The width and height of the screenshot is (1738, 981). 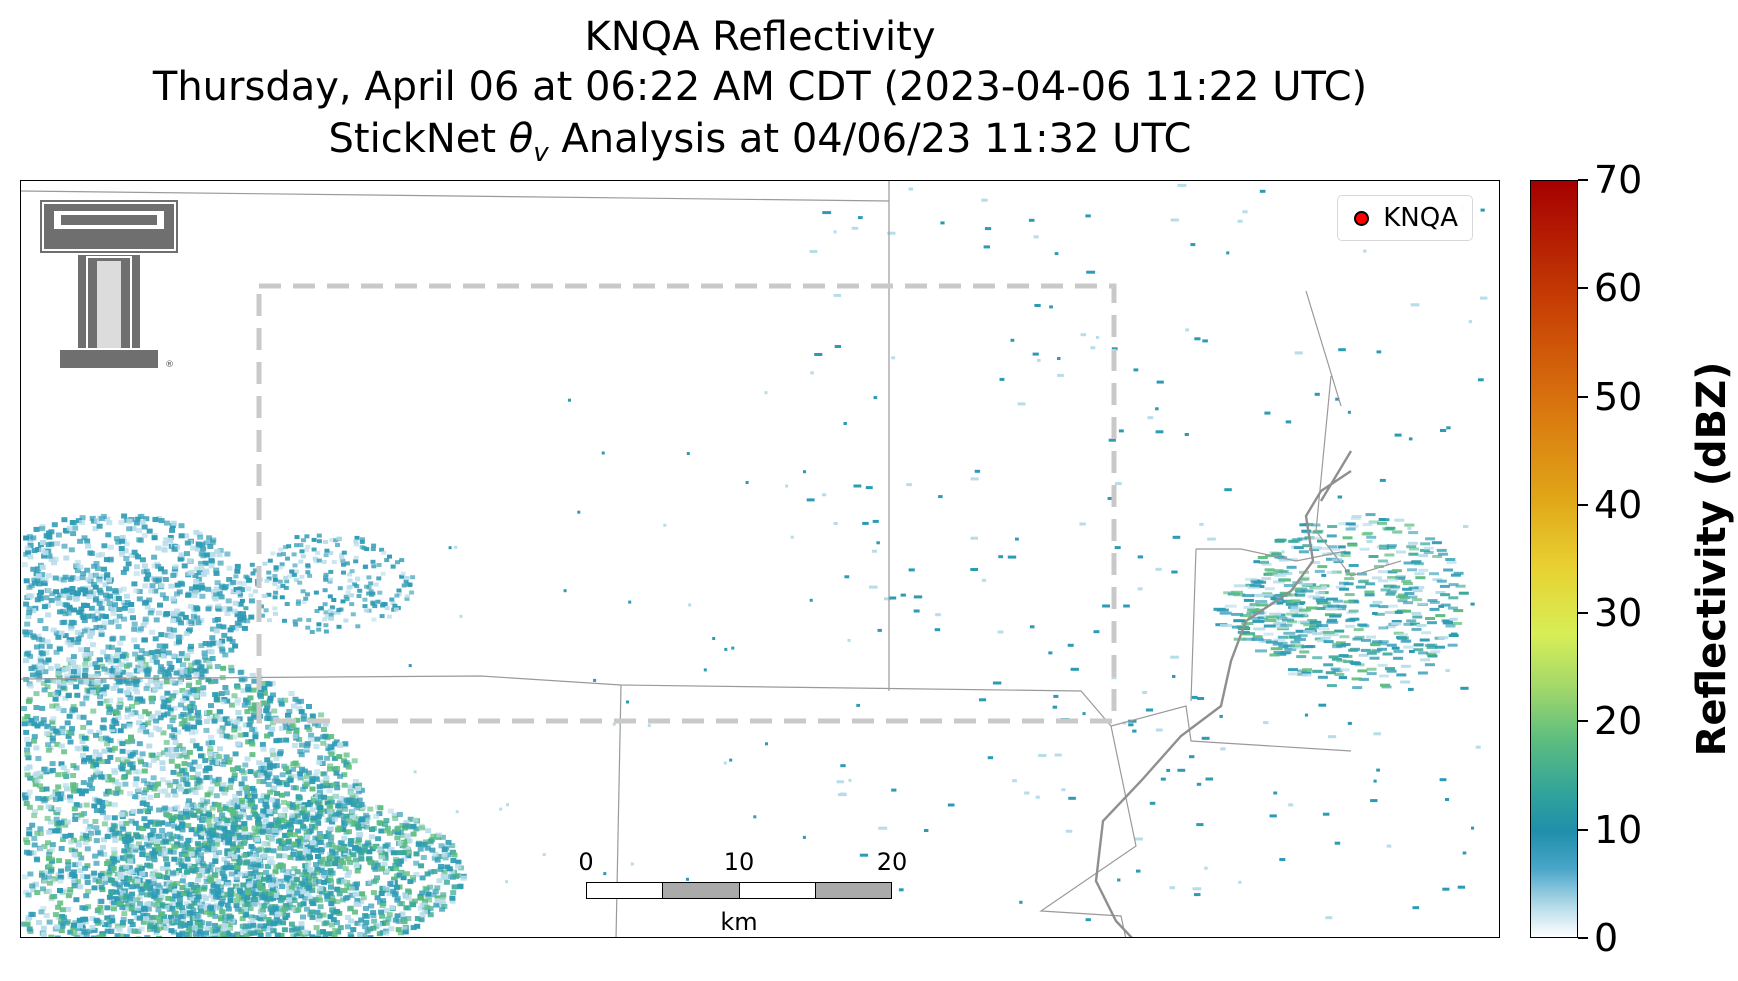 What do you see at coordinates (1554, 559) in the screenshot?
I see `colorbar` at bounding box center [1554, 559].